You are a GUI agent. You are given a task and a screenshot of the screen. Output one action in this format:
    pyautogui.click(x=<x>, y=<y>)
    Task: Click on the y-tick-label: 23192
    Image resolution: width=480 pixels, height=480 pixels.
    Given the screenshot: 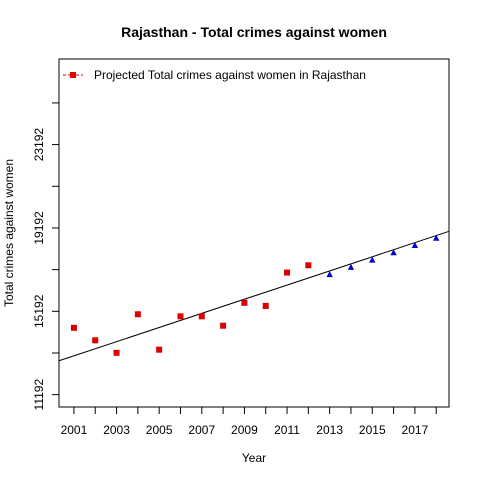 What is the action you would take?
    pyautogui.click(x=39, y=145)
    